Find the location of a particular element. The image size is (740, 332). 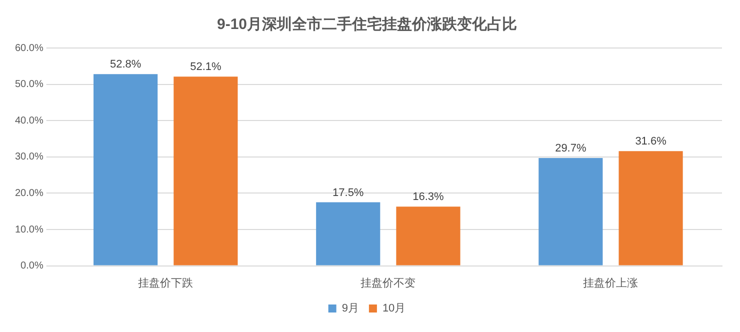

data-label: 16.3% is located at coordinates (428, 197).